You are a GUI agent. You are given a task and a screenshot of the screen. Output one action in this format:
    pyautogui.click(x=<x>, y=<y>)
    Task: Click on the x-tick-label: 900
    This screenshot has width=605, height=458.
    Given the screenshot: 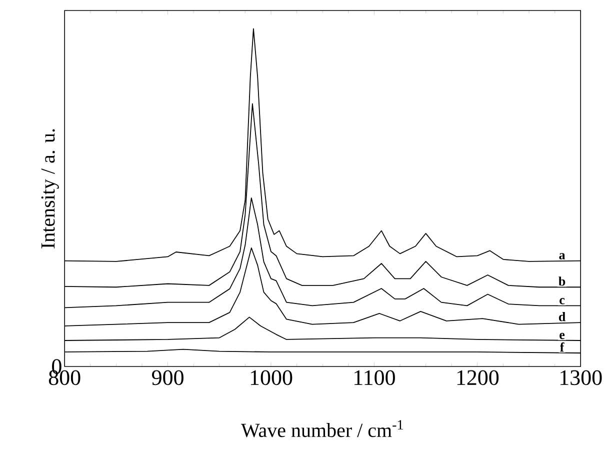 What is the action you would take?
    pyautogui.click(x=168, y=378)
    